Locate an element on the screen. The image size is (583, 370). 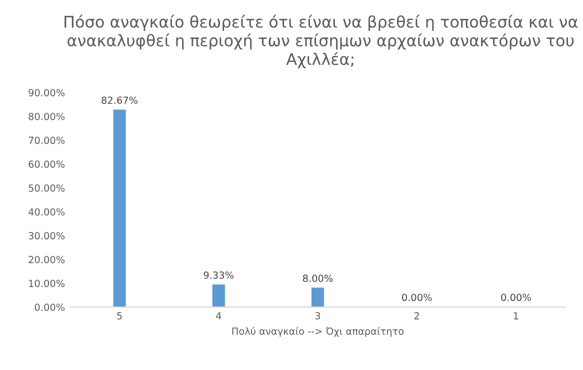
y-tick-label: 40.00% is located at coordinates (46, 212).